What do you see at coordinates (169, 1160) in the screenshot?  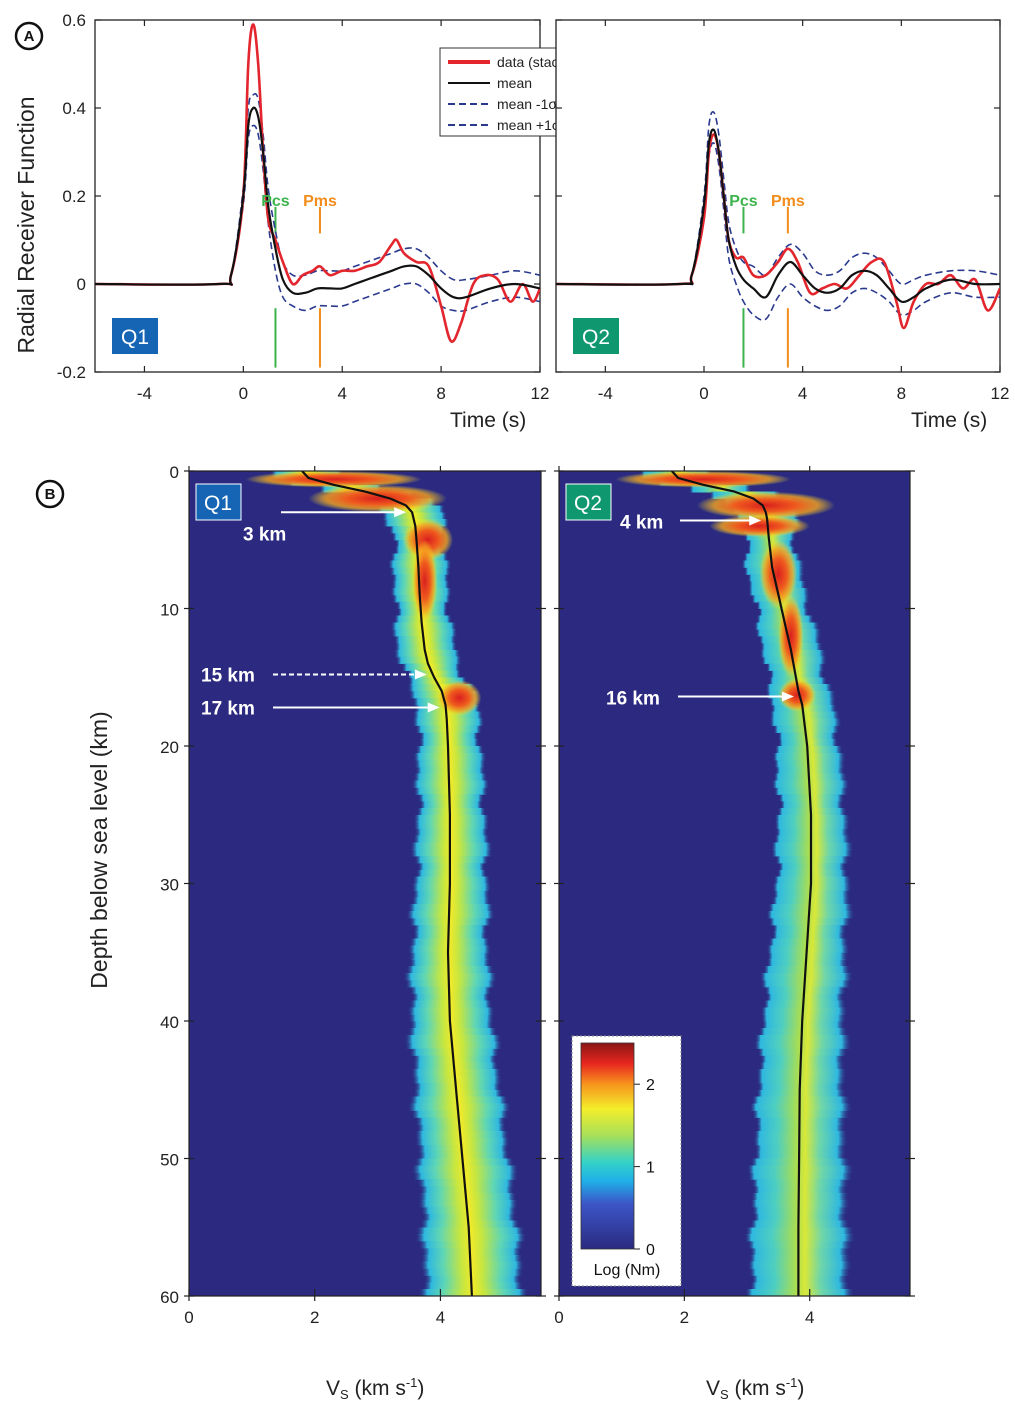 I see `y-tick-label: 50` at bounding box center [169, 1160].